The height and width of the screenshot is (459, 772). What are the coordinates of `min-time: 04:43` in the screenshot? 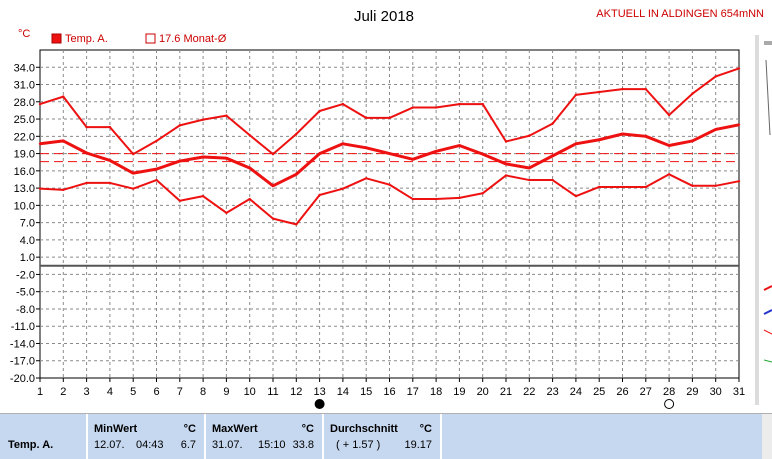 It's located at (150, 445).